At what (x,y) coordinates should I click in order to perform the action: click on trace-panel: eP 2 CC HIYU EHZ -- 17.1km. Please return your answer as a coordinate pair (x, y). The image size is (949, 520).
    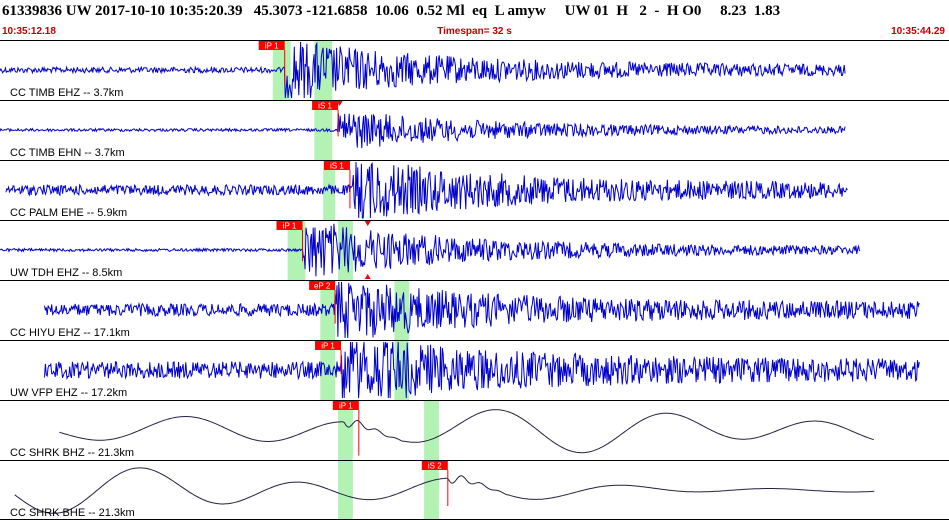
    Looking at the image, I should click on (474, 310).